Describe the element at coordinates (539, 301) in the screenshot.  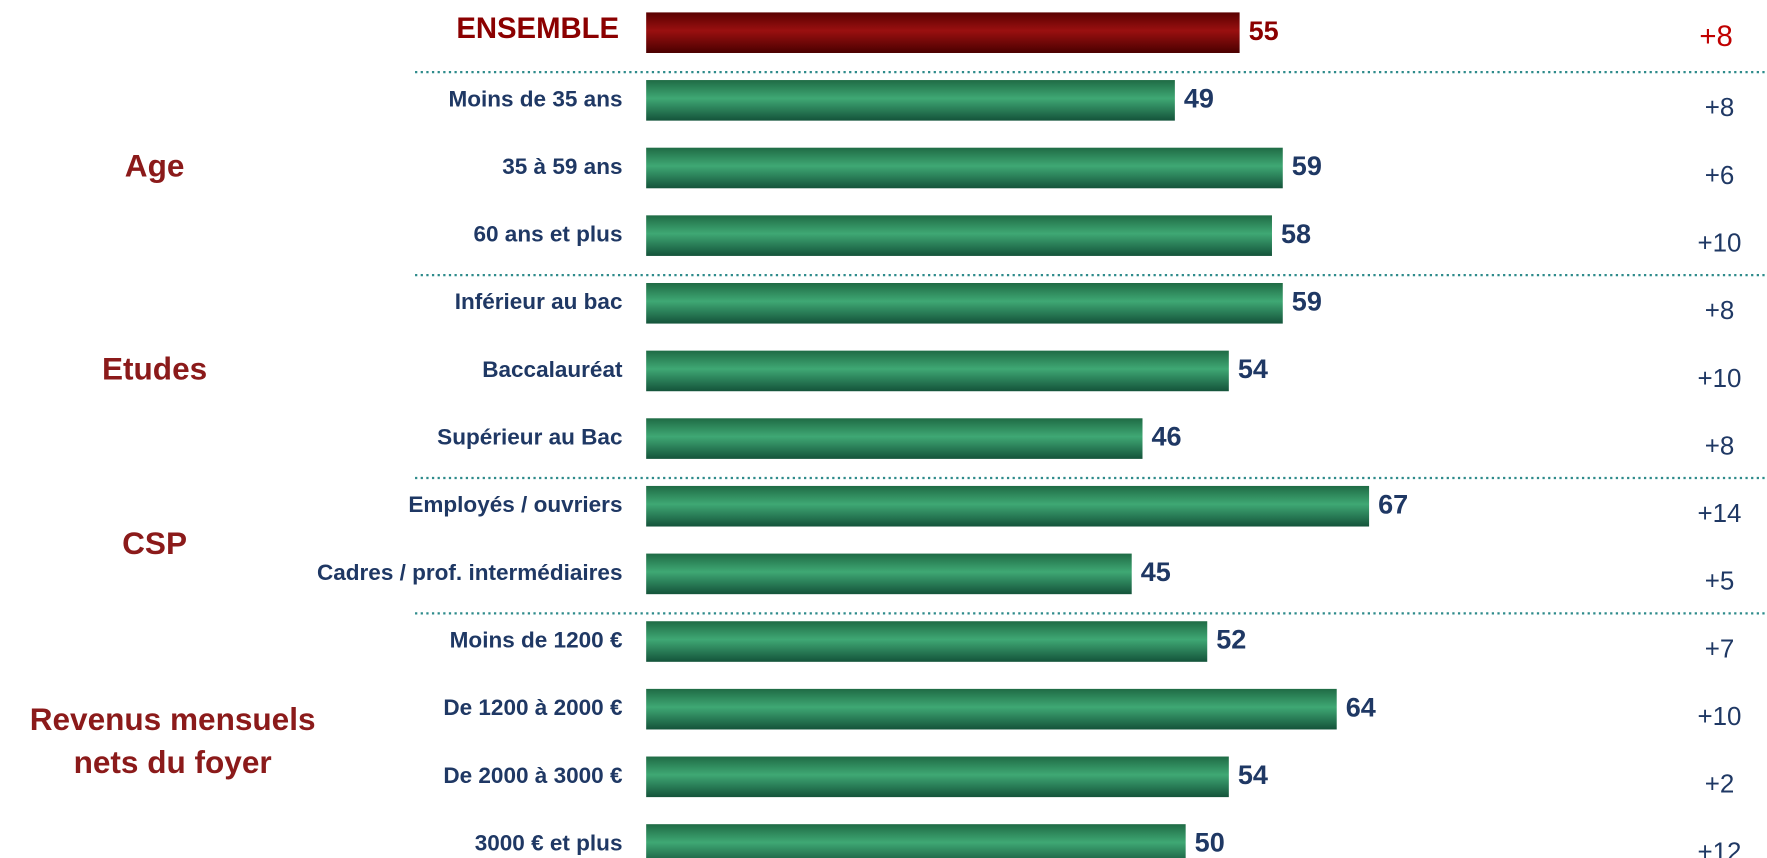
I see `category-label: Inférieur au bac` at that location.